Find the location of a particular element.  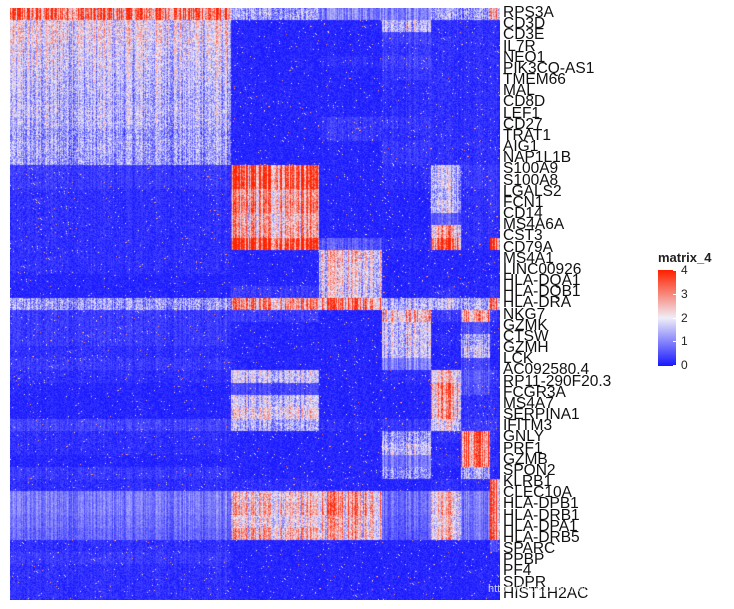

legend-tick-label: 1 is located at coordinates (684, 341).